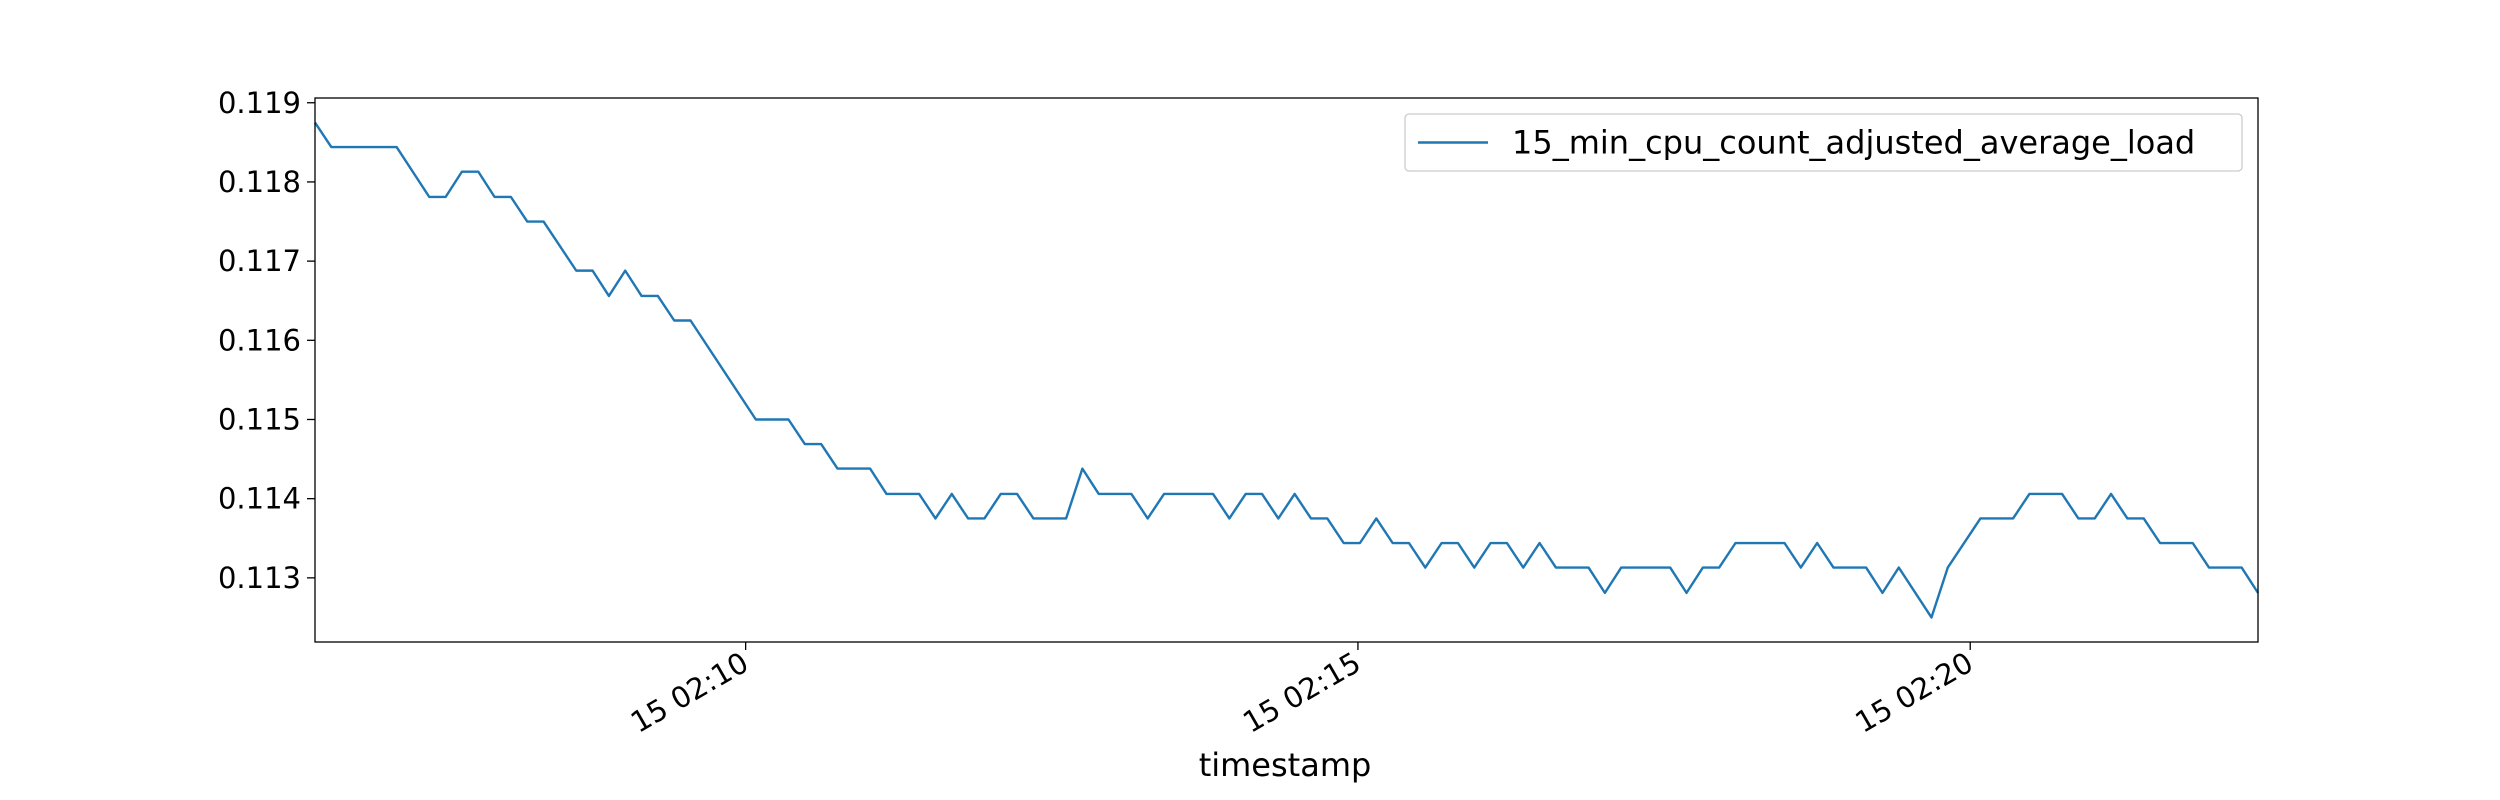 The height and width of the screenshot is (800, 2500). Describe the element at coordinates (259, 578) in the screenshot. I see `y-tick-label: 0.113` at that location.